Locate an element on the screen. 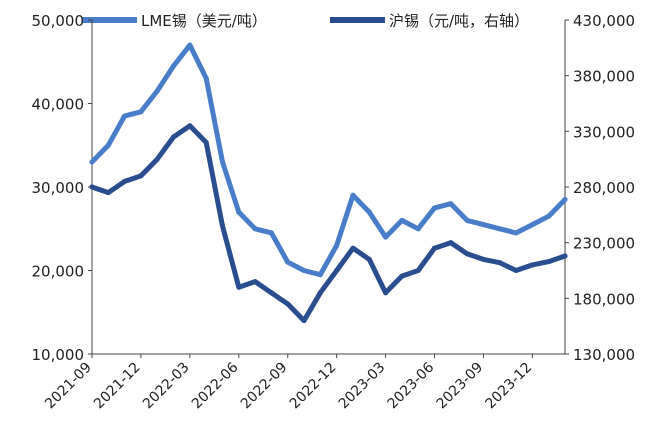 Image resolution: width=657 pixels, height=437 pixels. right-tick-label: 230,000 is located at coordinates (604, 244).